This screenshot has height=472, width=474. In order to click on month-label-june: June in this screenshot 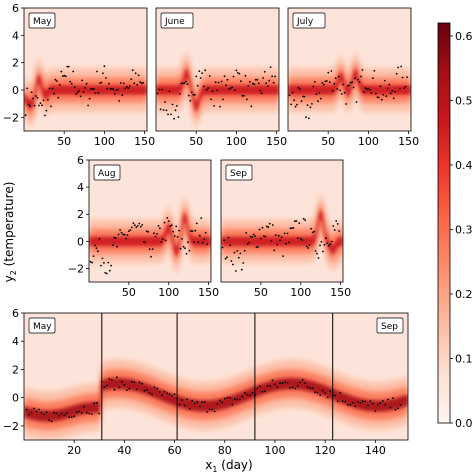, I will do `click(177, 20)`.